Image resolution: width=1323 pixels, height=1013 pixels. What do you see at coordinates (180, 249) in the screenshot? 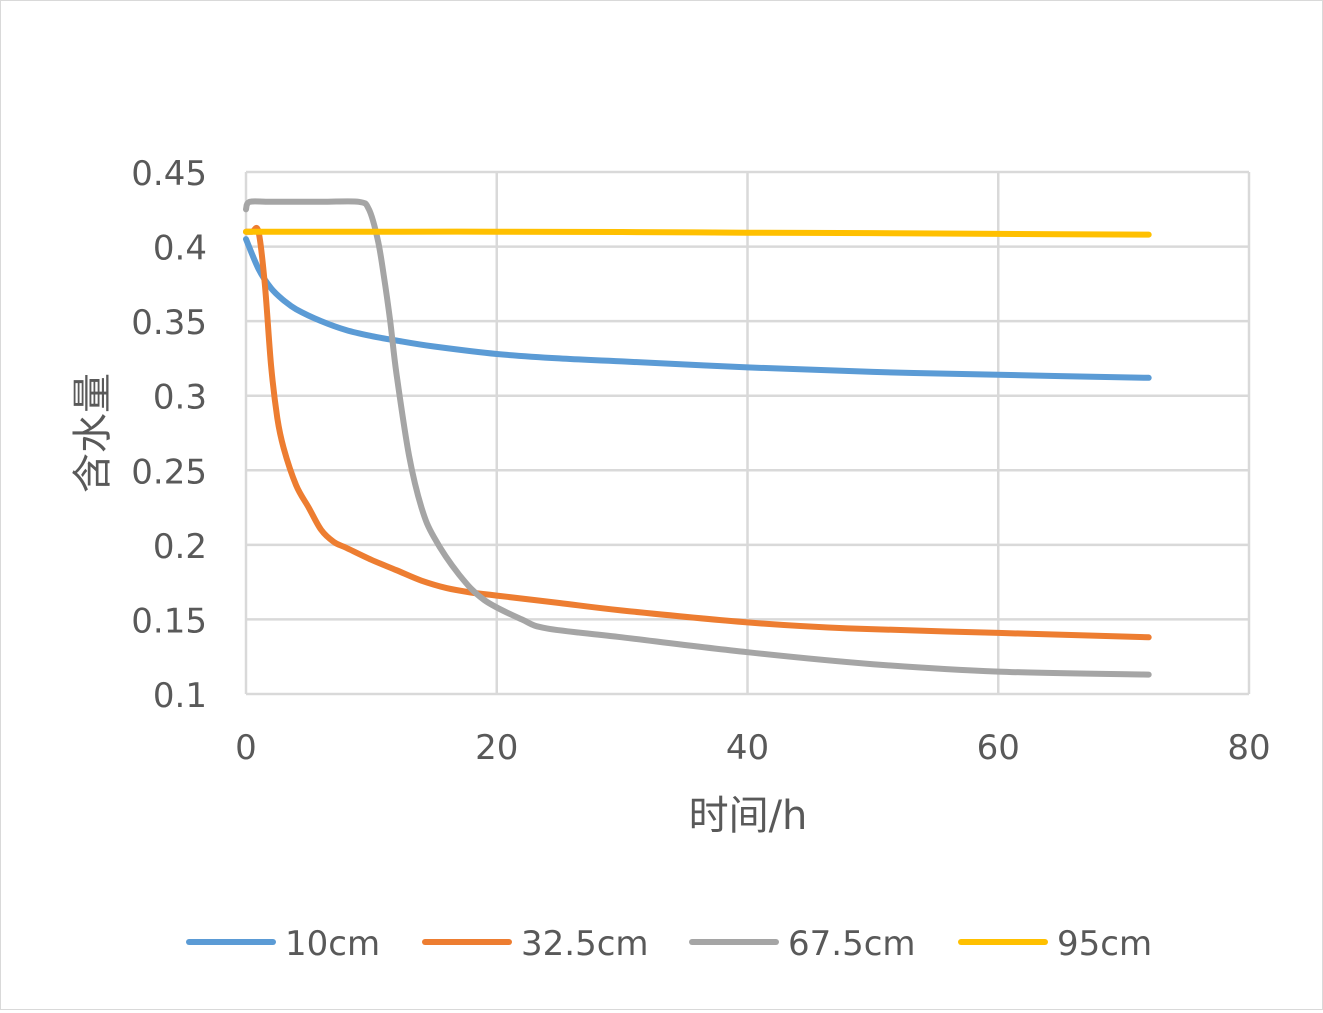
I see `y-tick-label: 0.4` at bounding box center [180, 249].